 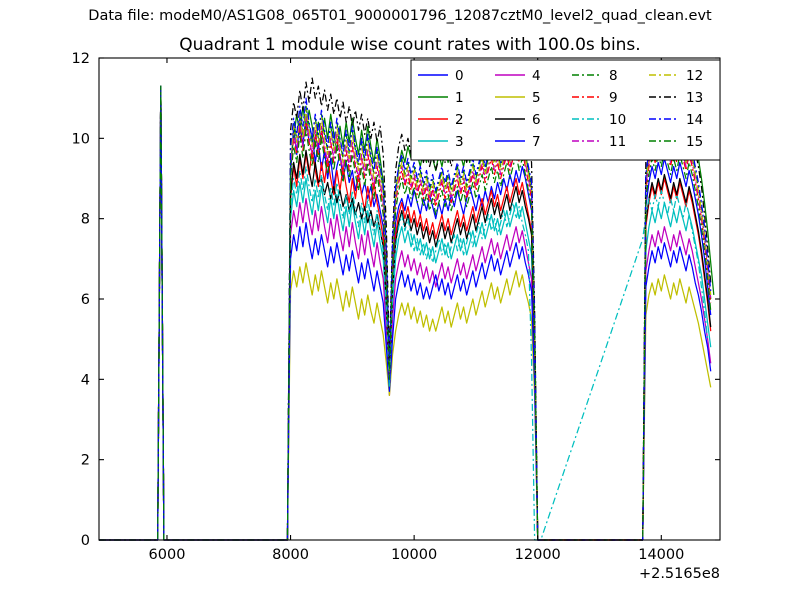 I want to click on legend-frame, so click(x=565, y=110).